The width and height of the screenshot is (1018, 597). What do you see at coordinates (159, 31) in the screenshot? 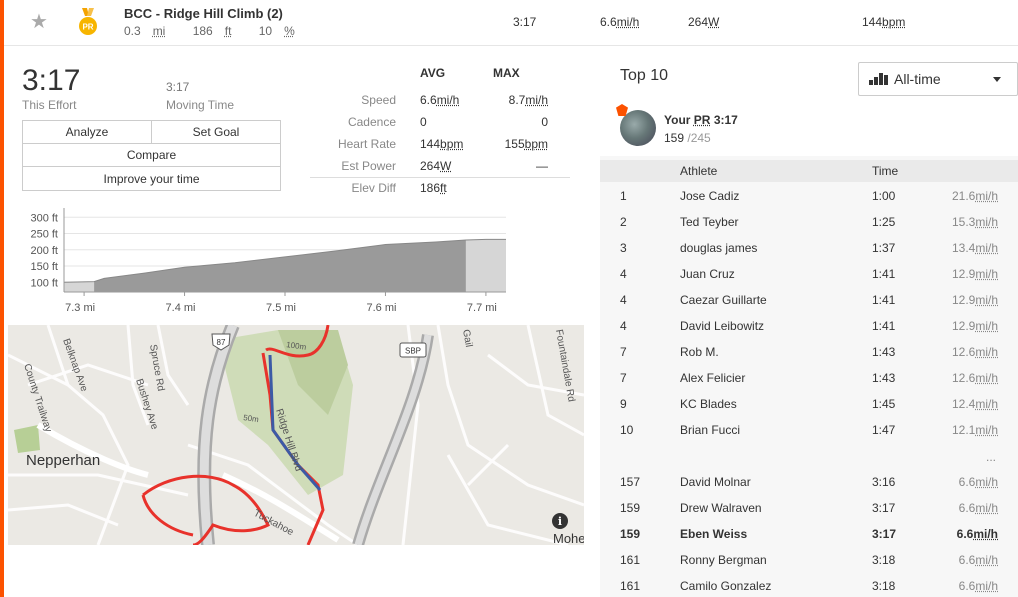
I see `distance-unit: mi` at bounding box center [159, 31].